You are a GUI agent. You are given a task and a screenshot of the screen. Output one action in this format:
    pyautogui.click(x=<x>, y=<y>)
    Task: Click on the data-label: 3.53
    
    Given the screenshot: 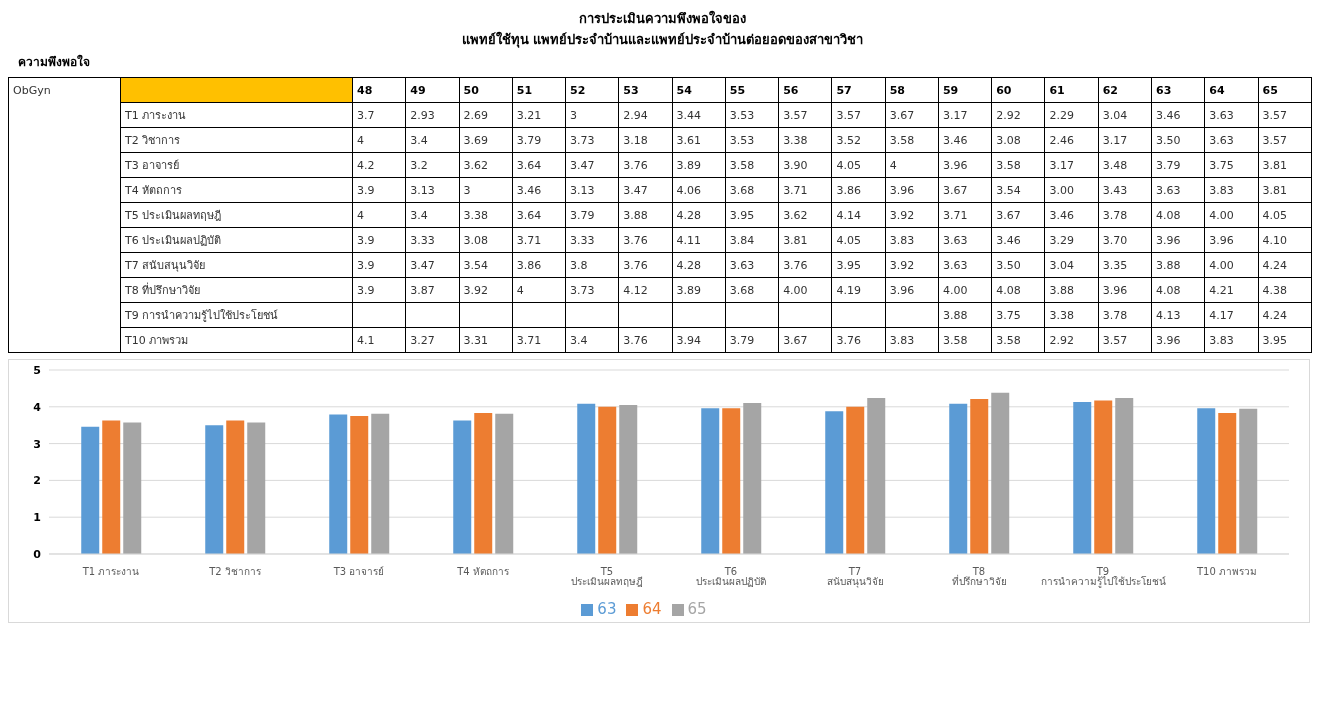 What is the action you would take?
    pyautogui.click(x=752, y=140)
    